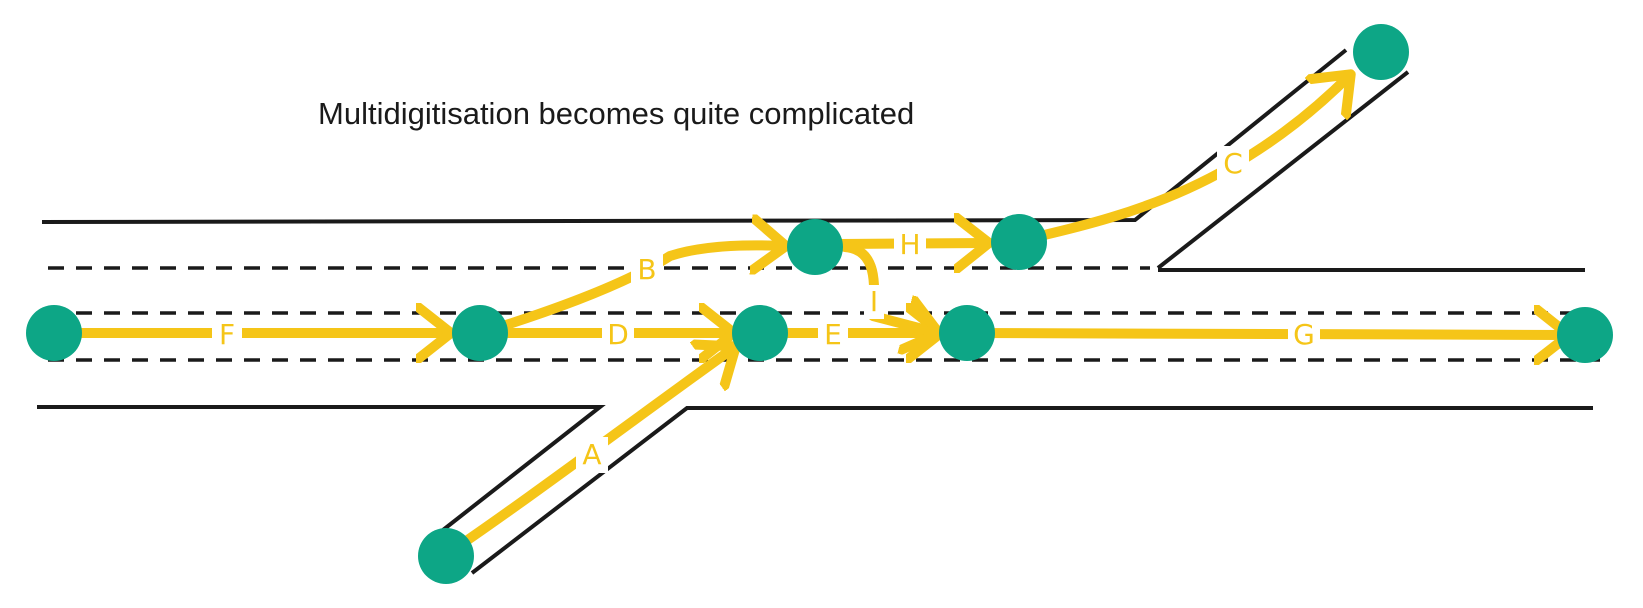  I want to click on edge-b, so click(641, 288).